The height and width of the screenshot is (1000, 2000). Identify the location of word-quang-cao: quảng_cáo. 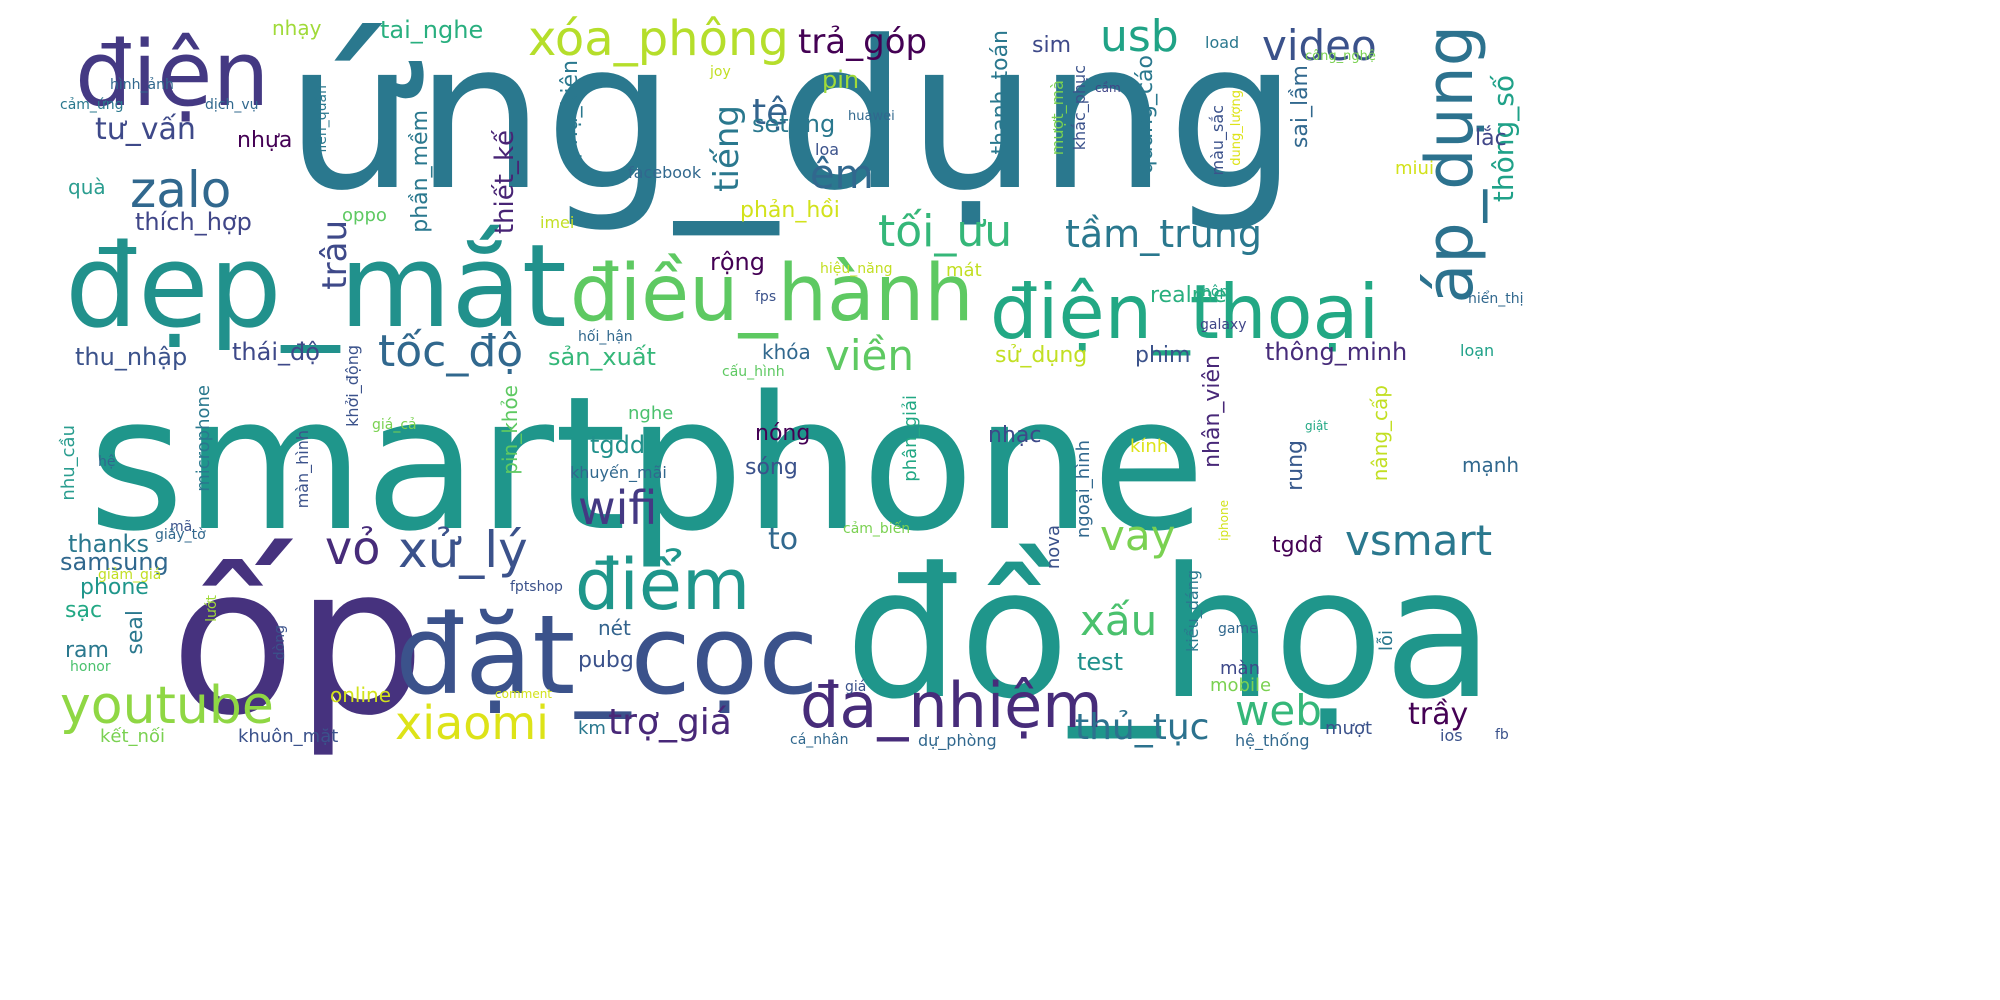
(1145, 115).